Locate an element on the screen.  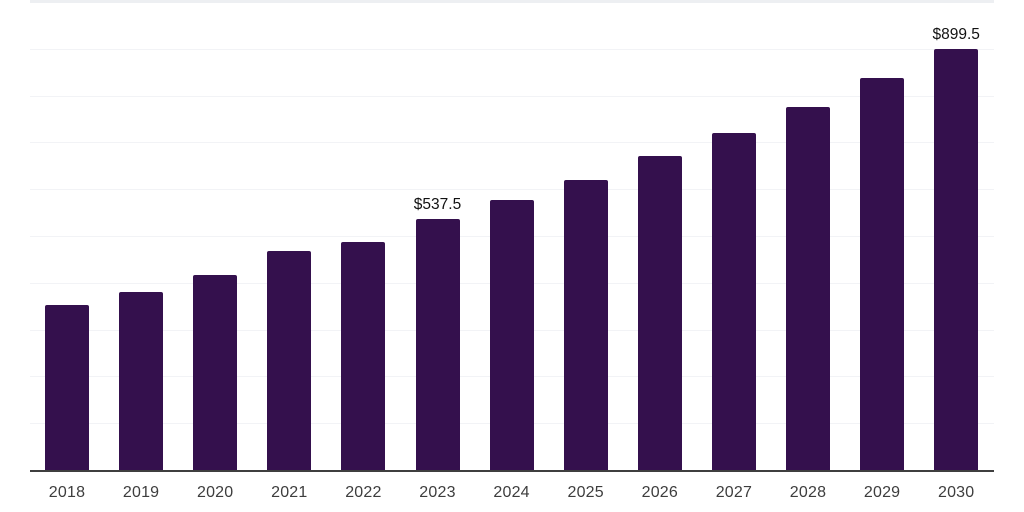
x-axis-line is located at coordinates (512, 471).